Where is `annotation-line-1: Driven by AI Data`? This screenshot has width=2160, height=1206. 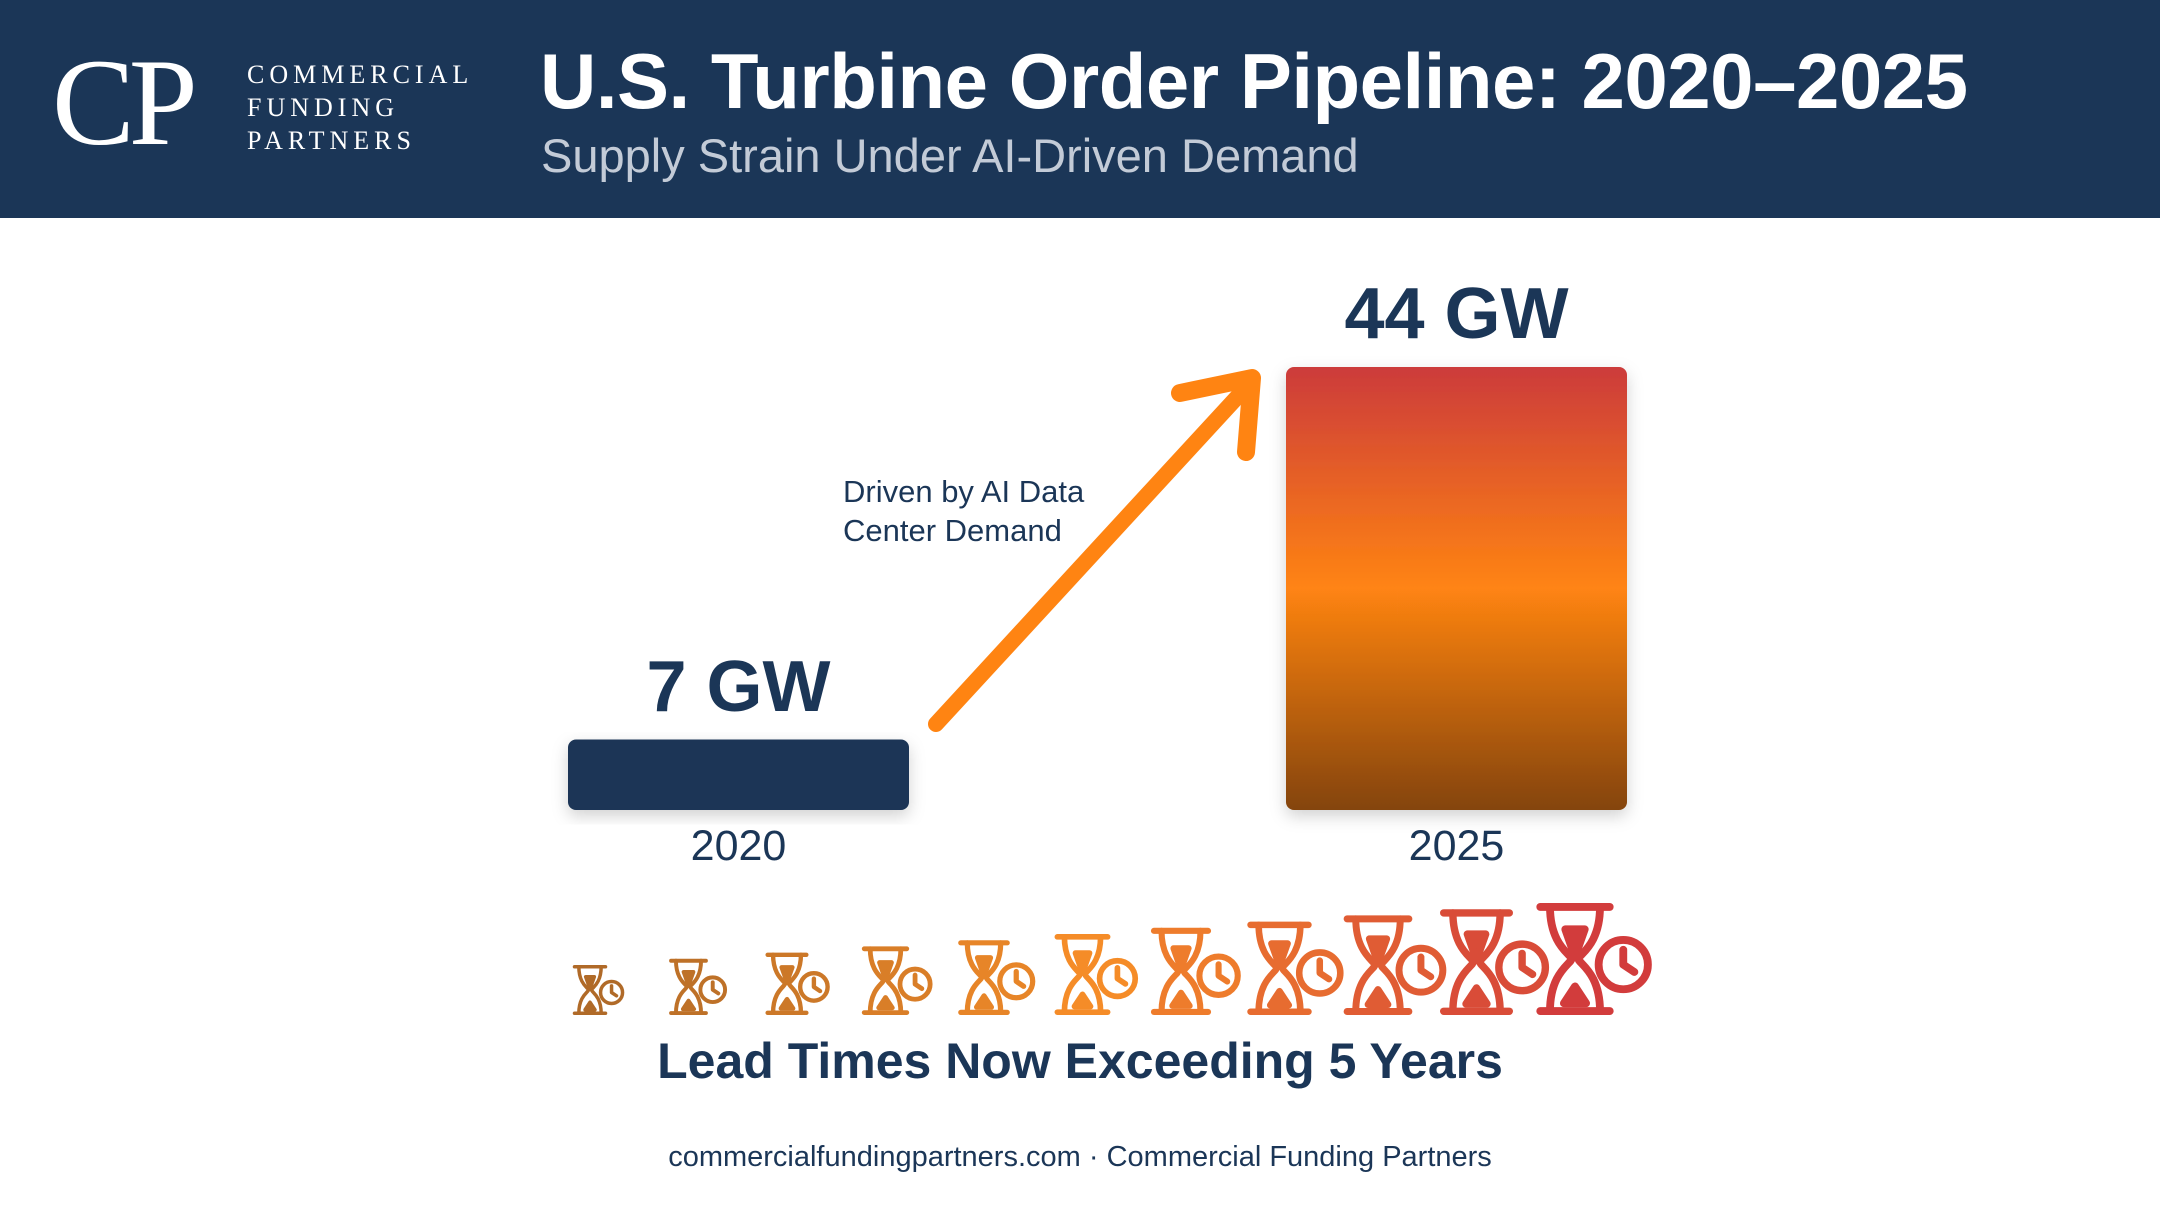 annotation-line-1: Driven by AI Data is located at coordinates (964, 491).